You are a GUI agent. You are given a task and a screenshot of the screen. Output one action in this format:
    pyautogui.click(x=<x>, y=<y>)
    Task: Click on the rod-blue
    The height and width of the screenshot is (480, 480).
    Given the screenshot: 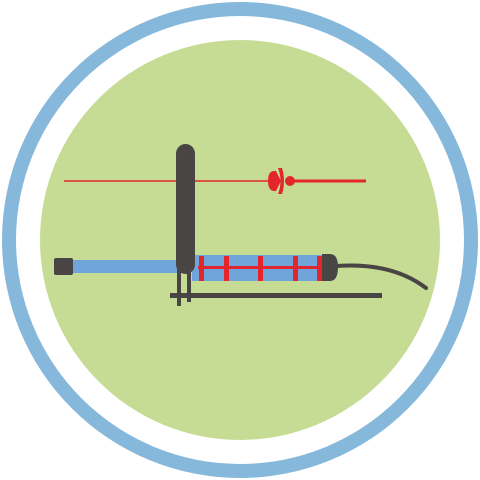 What is the action you would take?
    pyautogui.click(x=124, y=266)
    